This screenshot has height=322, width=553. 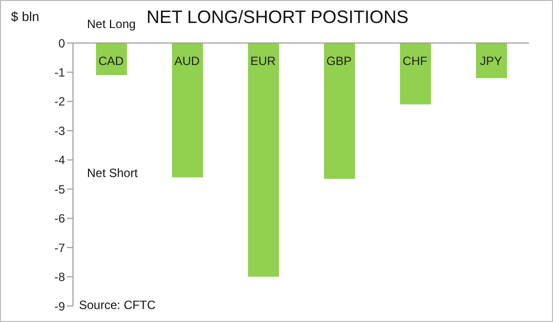 I want to click on x-tick-label: CHF, so click(x=415, y=61).